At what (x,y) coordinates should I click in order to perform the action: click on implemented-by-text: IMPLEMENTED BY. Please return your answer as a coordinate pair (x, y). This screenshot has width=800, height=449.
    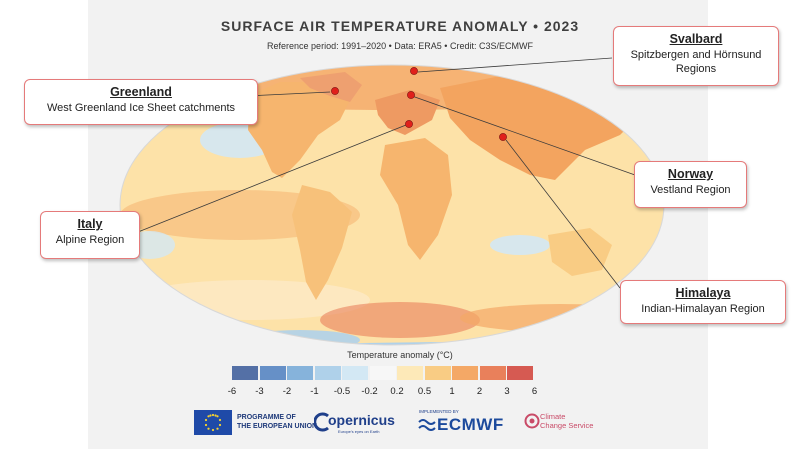
    Looking at the image, I should click on (439, 411).